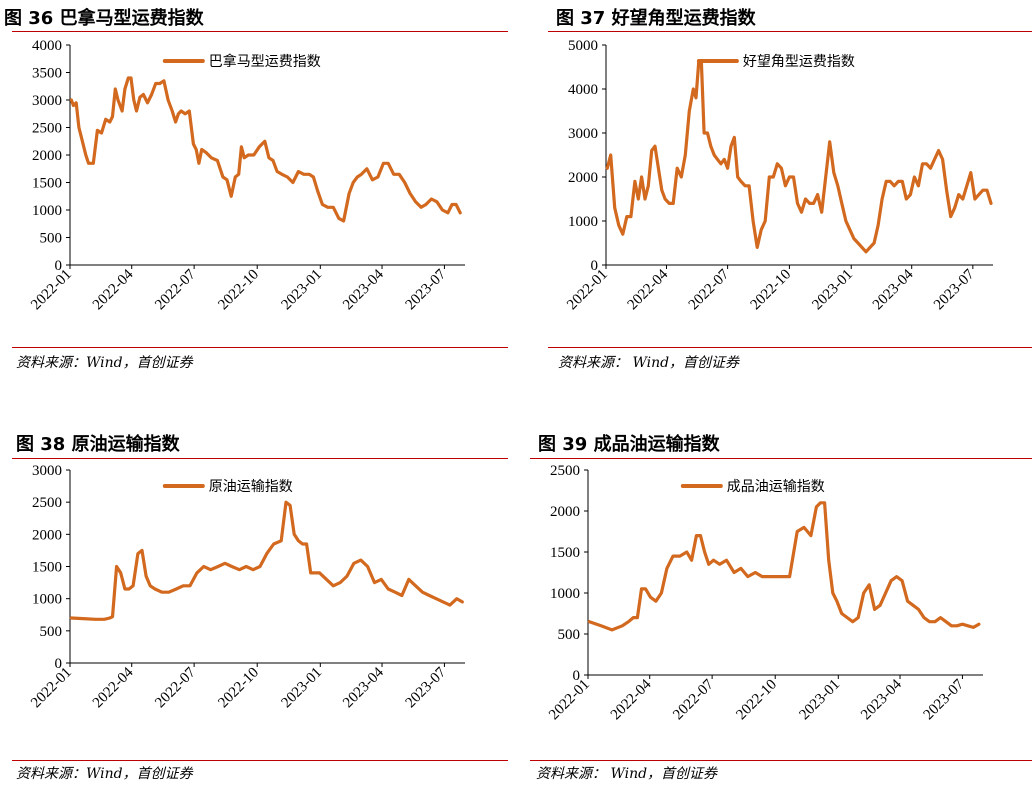 The height and width of the screenshot is (786, 1036). I want to click on x-tick-label: 2023-01, so click(819, 700).